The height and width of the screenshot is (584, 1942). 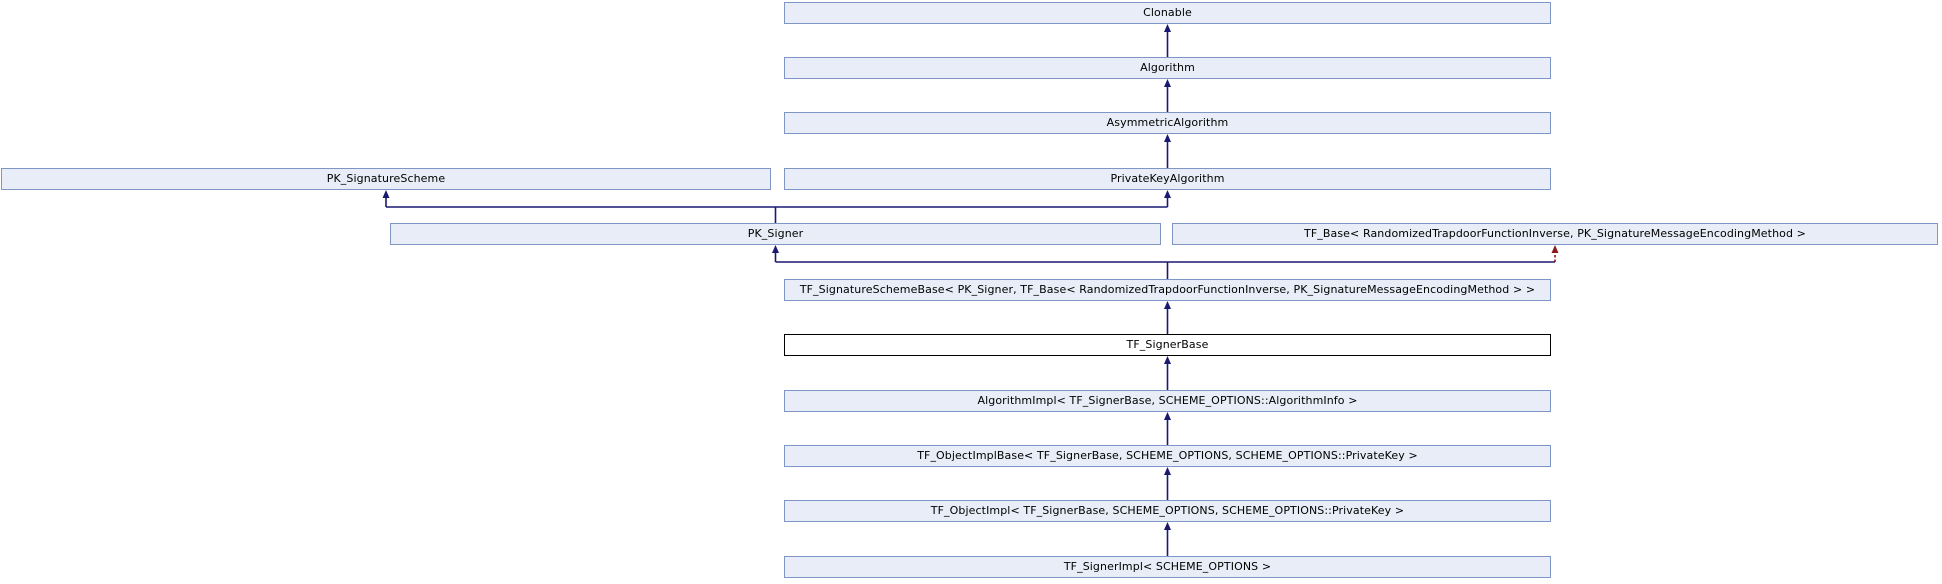 What do you see at coordinates (1167, 428) in the screenshot?
I see `edge-tfobjectimplbase-to-algorithmimpl` at bounding box center [1167, 428].